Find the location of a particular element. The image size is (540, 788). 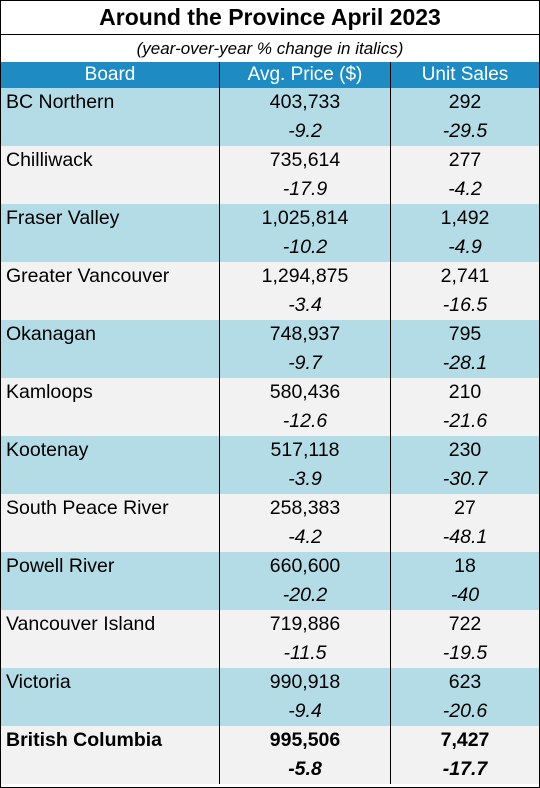

board-name: British Columbia is located at coordinates (110, 740).